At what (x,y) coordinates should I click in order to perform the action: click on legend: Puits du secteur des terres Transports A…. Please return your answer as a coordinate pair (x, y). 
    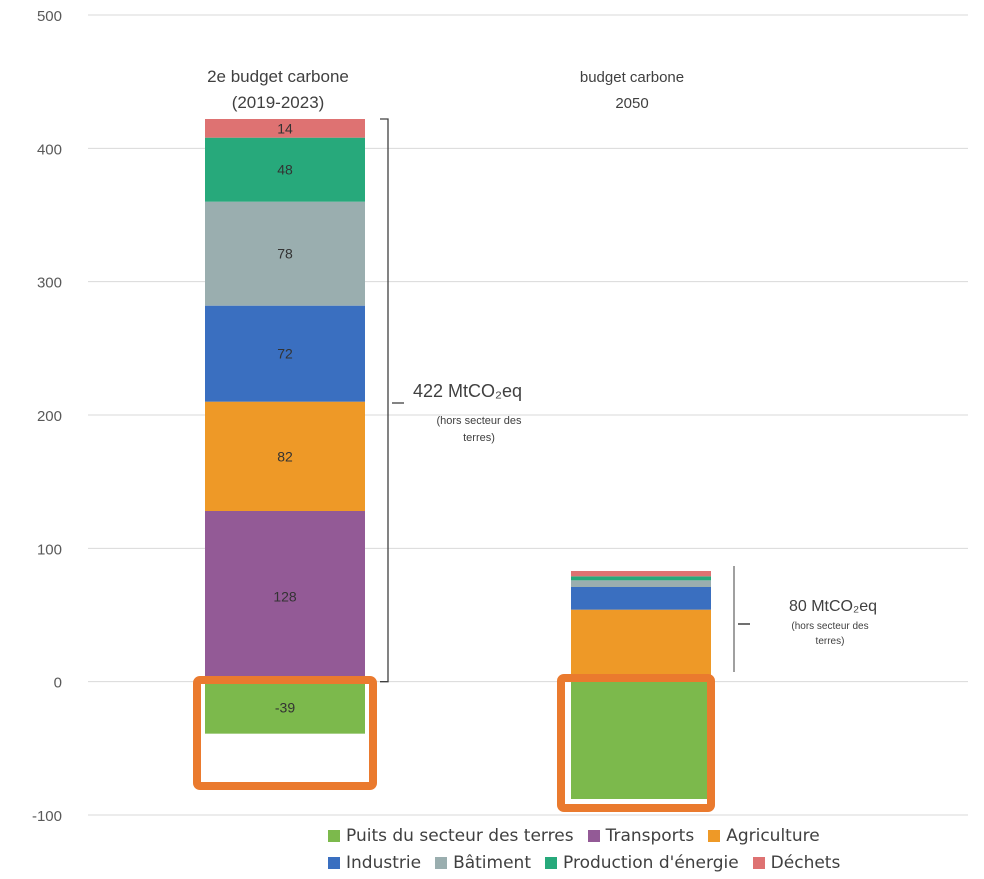
    Looking at the image, I should click on (653, 849).